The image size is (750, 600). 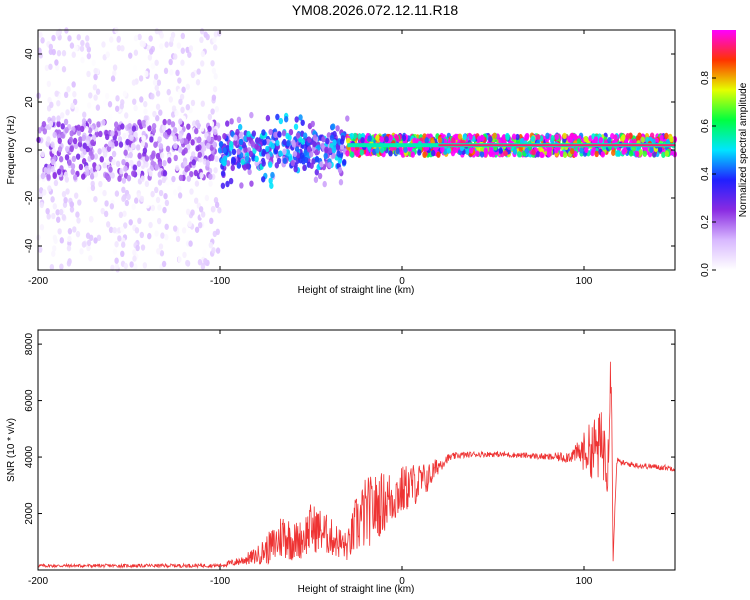 What do you see at coordinates (29, 150) in the screenshot?
I see `spectrogram-y-tick-label: 0` at bounding box center [29, 150].